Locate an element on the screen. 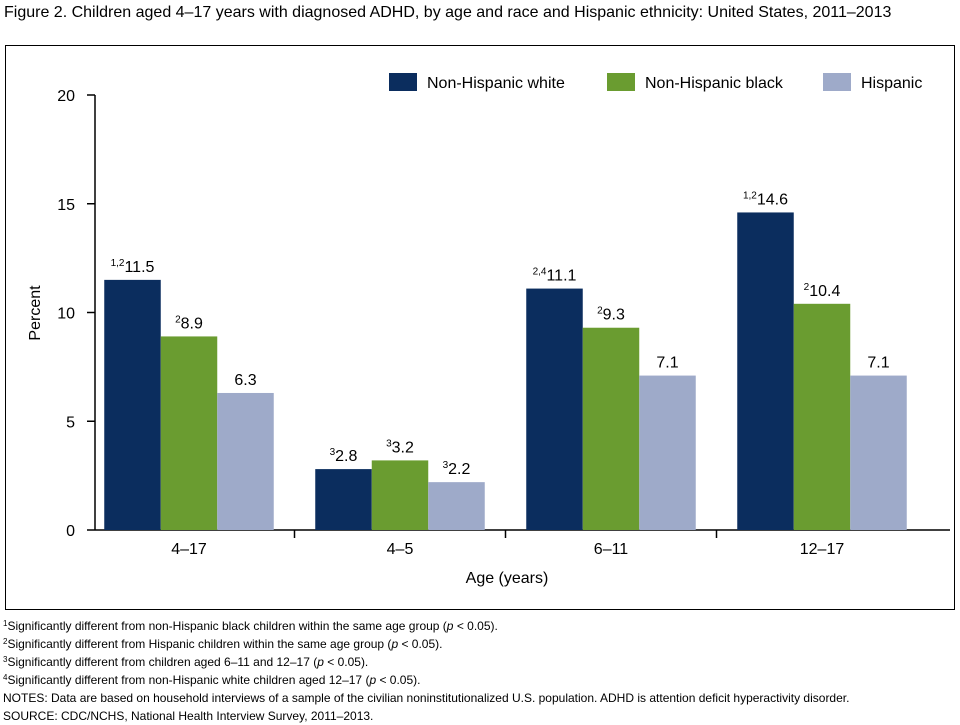 This screenshot has height=725, width=960. value-label-number: 10.4 is located at coordinates (824, 291).